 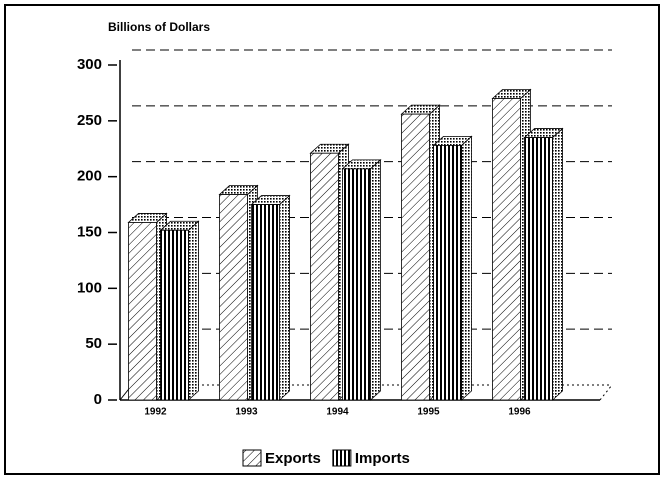 I want to click on y-tick-label: 150, so click(x=89, y=231).